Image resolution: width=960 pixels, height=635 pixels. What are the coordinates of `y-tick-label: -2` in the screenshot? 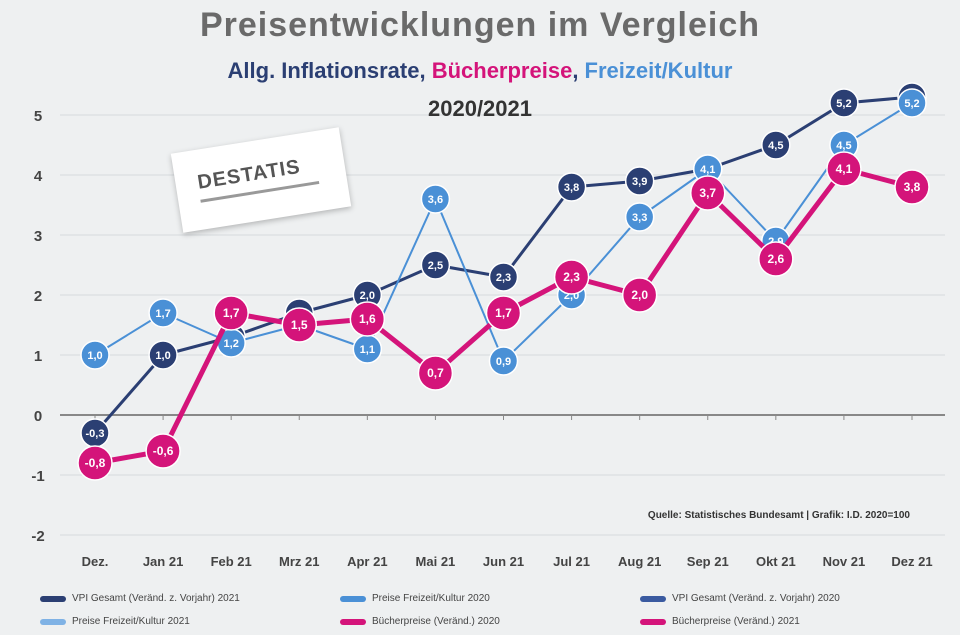 It's located at (37, 536).